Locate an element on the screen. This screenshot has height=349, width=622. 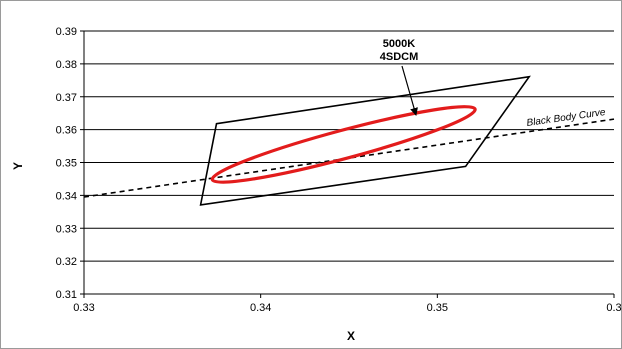
y-tick-label-2: 0.33 is located at coordinates (66, 229).